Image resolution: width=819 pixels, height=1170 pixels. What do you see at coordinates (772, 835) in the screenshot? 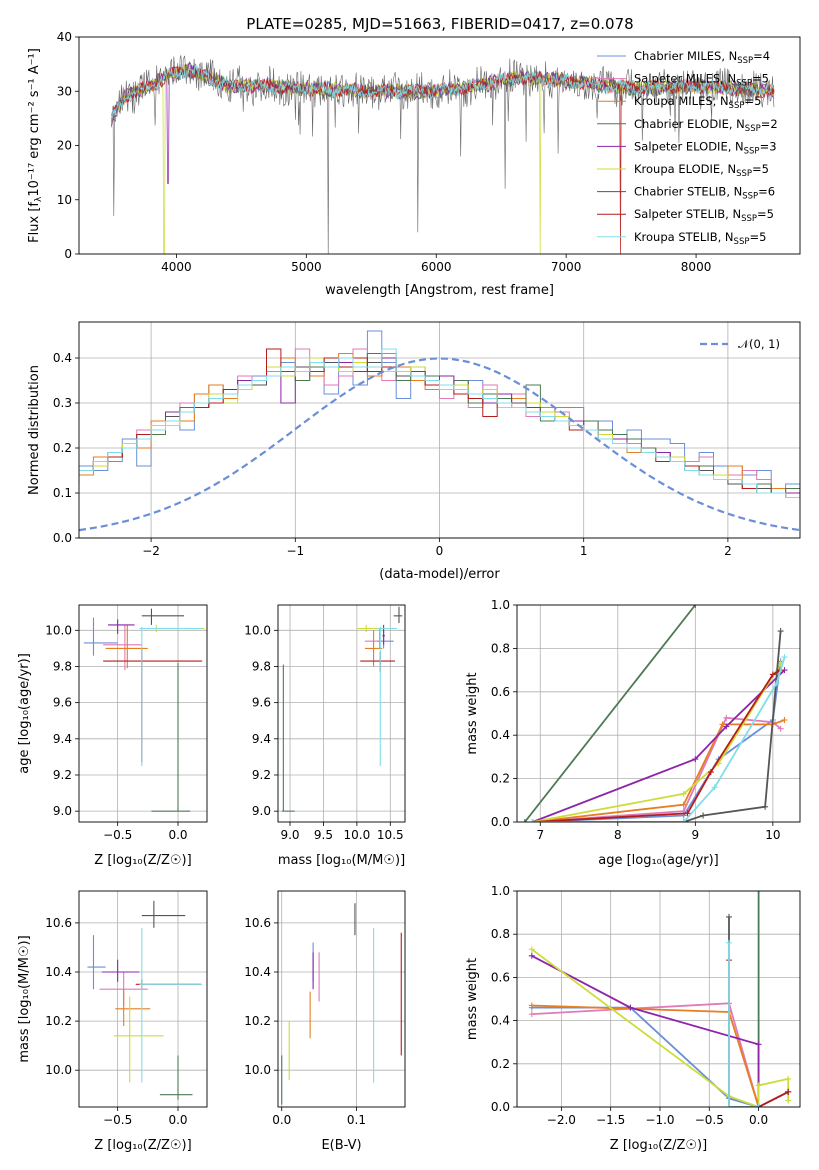
I see `x-tick-label: 10` at bounding box center [772, 835].